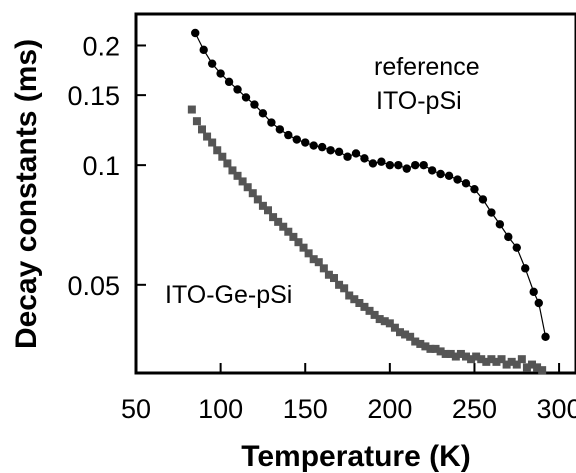  Describe the element at coordinates (474, 409) in the screenshot. I see `x-tick-label: 250` at that location.